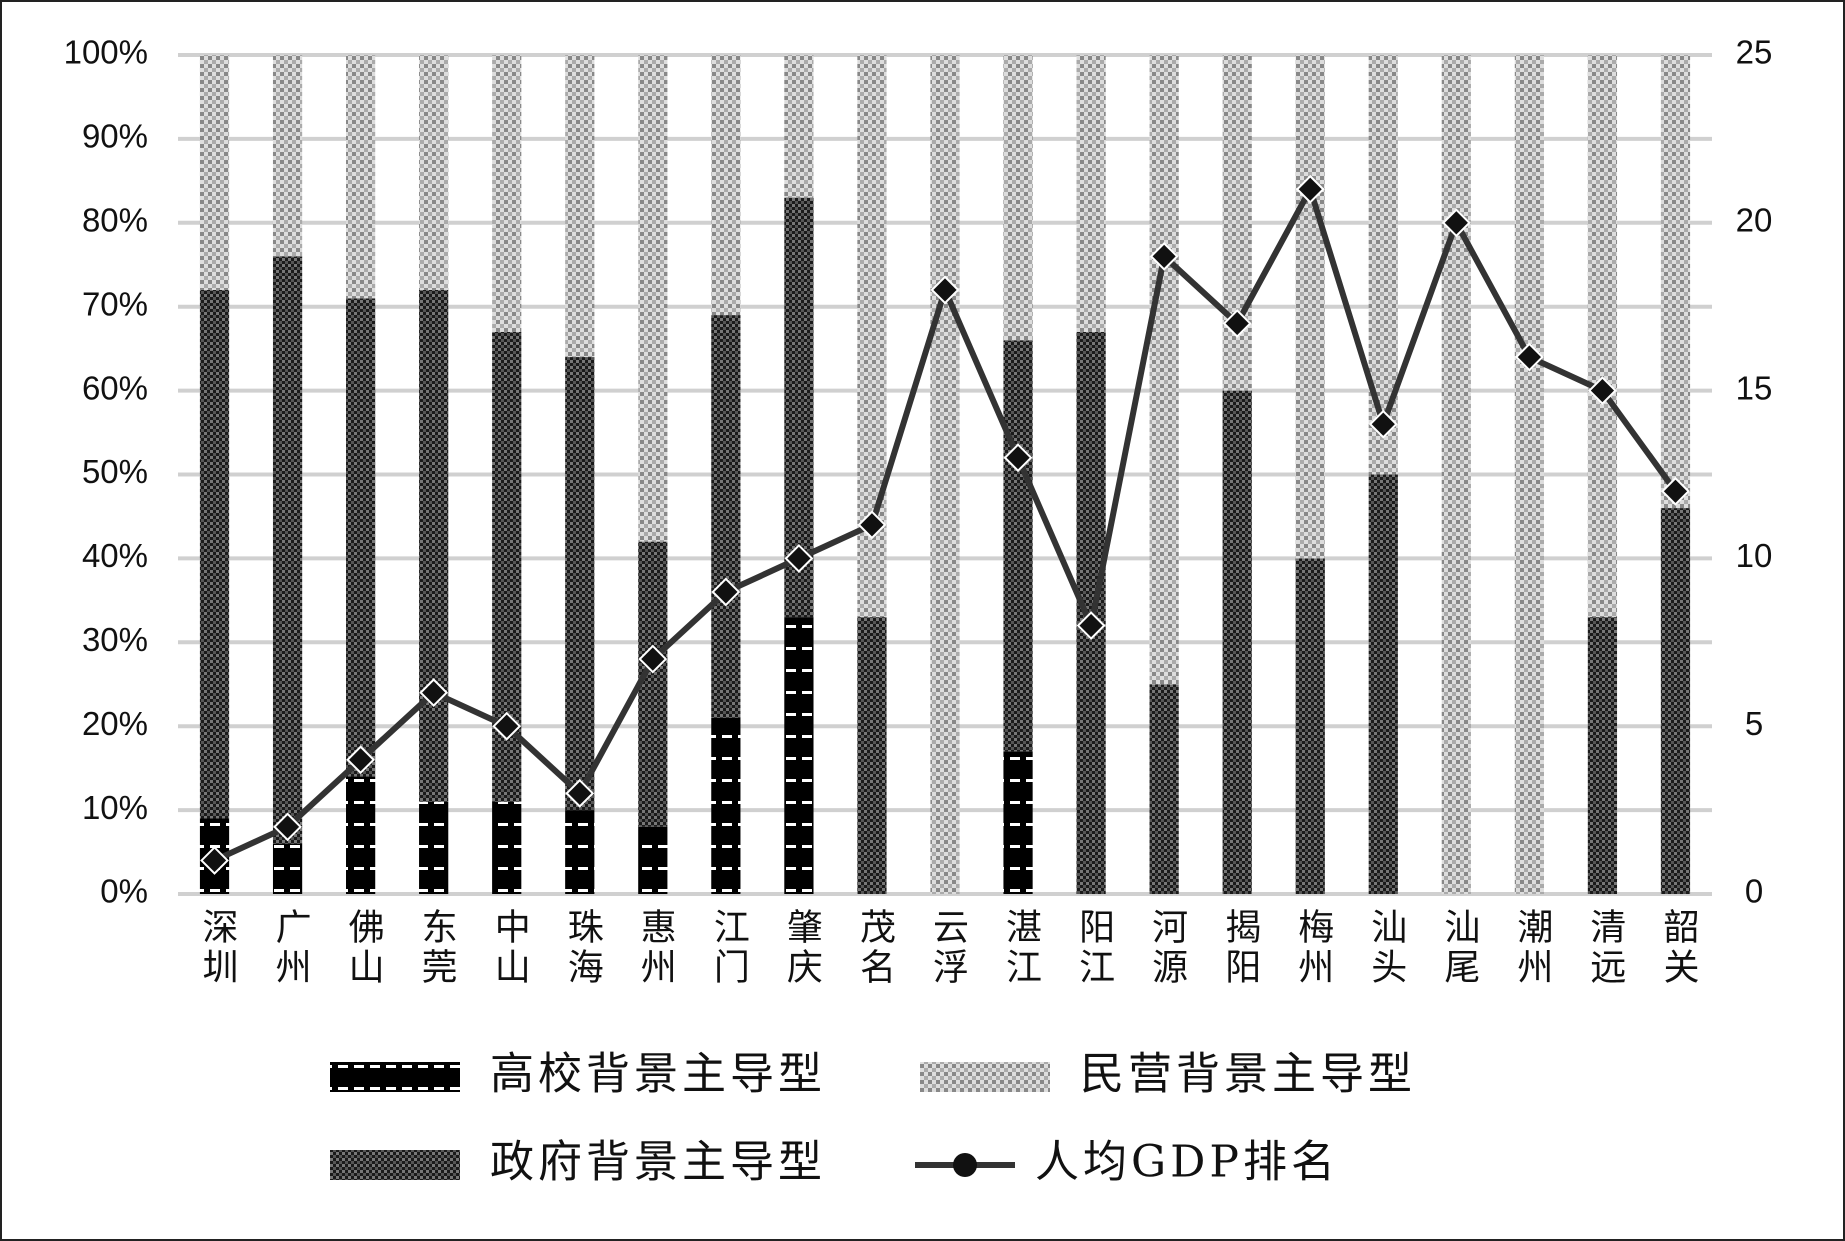  What do you see at coordinates (290, 948) in the screenshot?
I see `x-tick-label: 广州` at bounding box center [290, 948].